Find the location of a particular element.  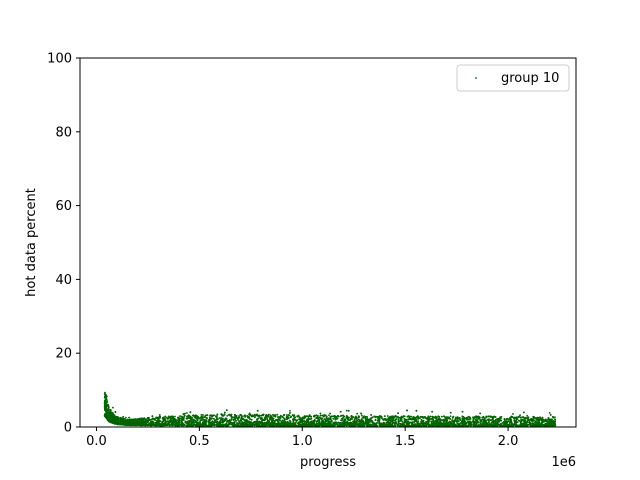

data-points is located at coordinates (330, 409).